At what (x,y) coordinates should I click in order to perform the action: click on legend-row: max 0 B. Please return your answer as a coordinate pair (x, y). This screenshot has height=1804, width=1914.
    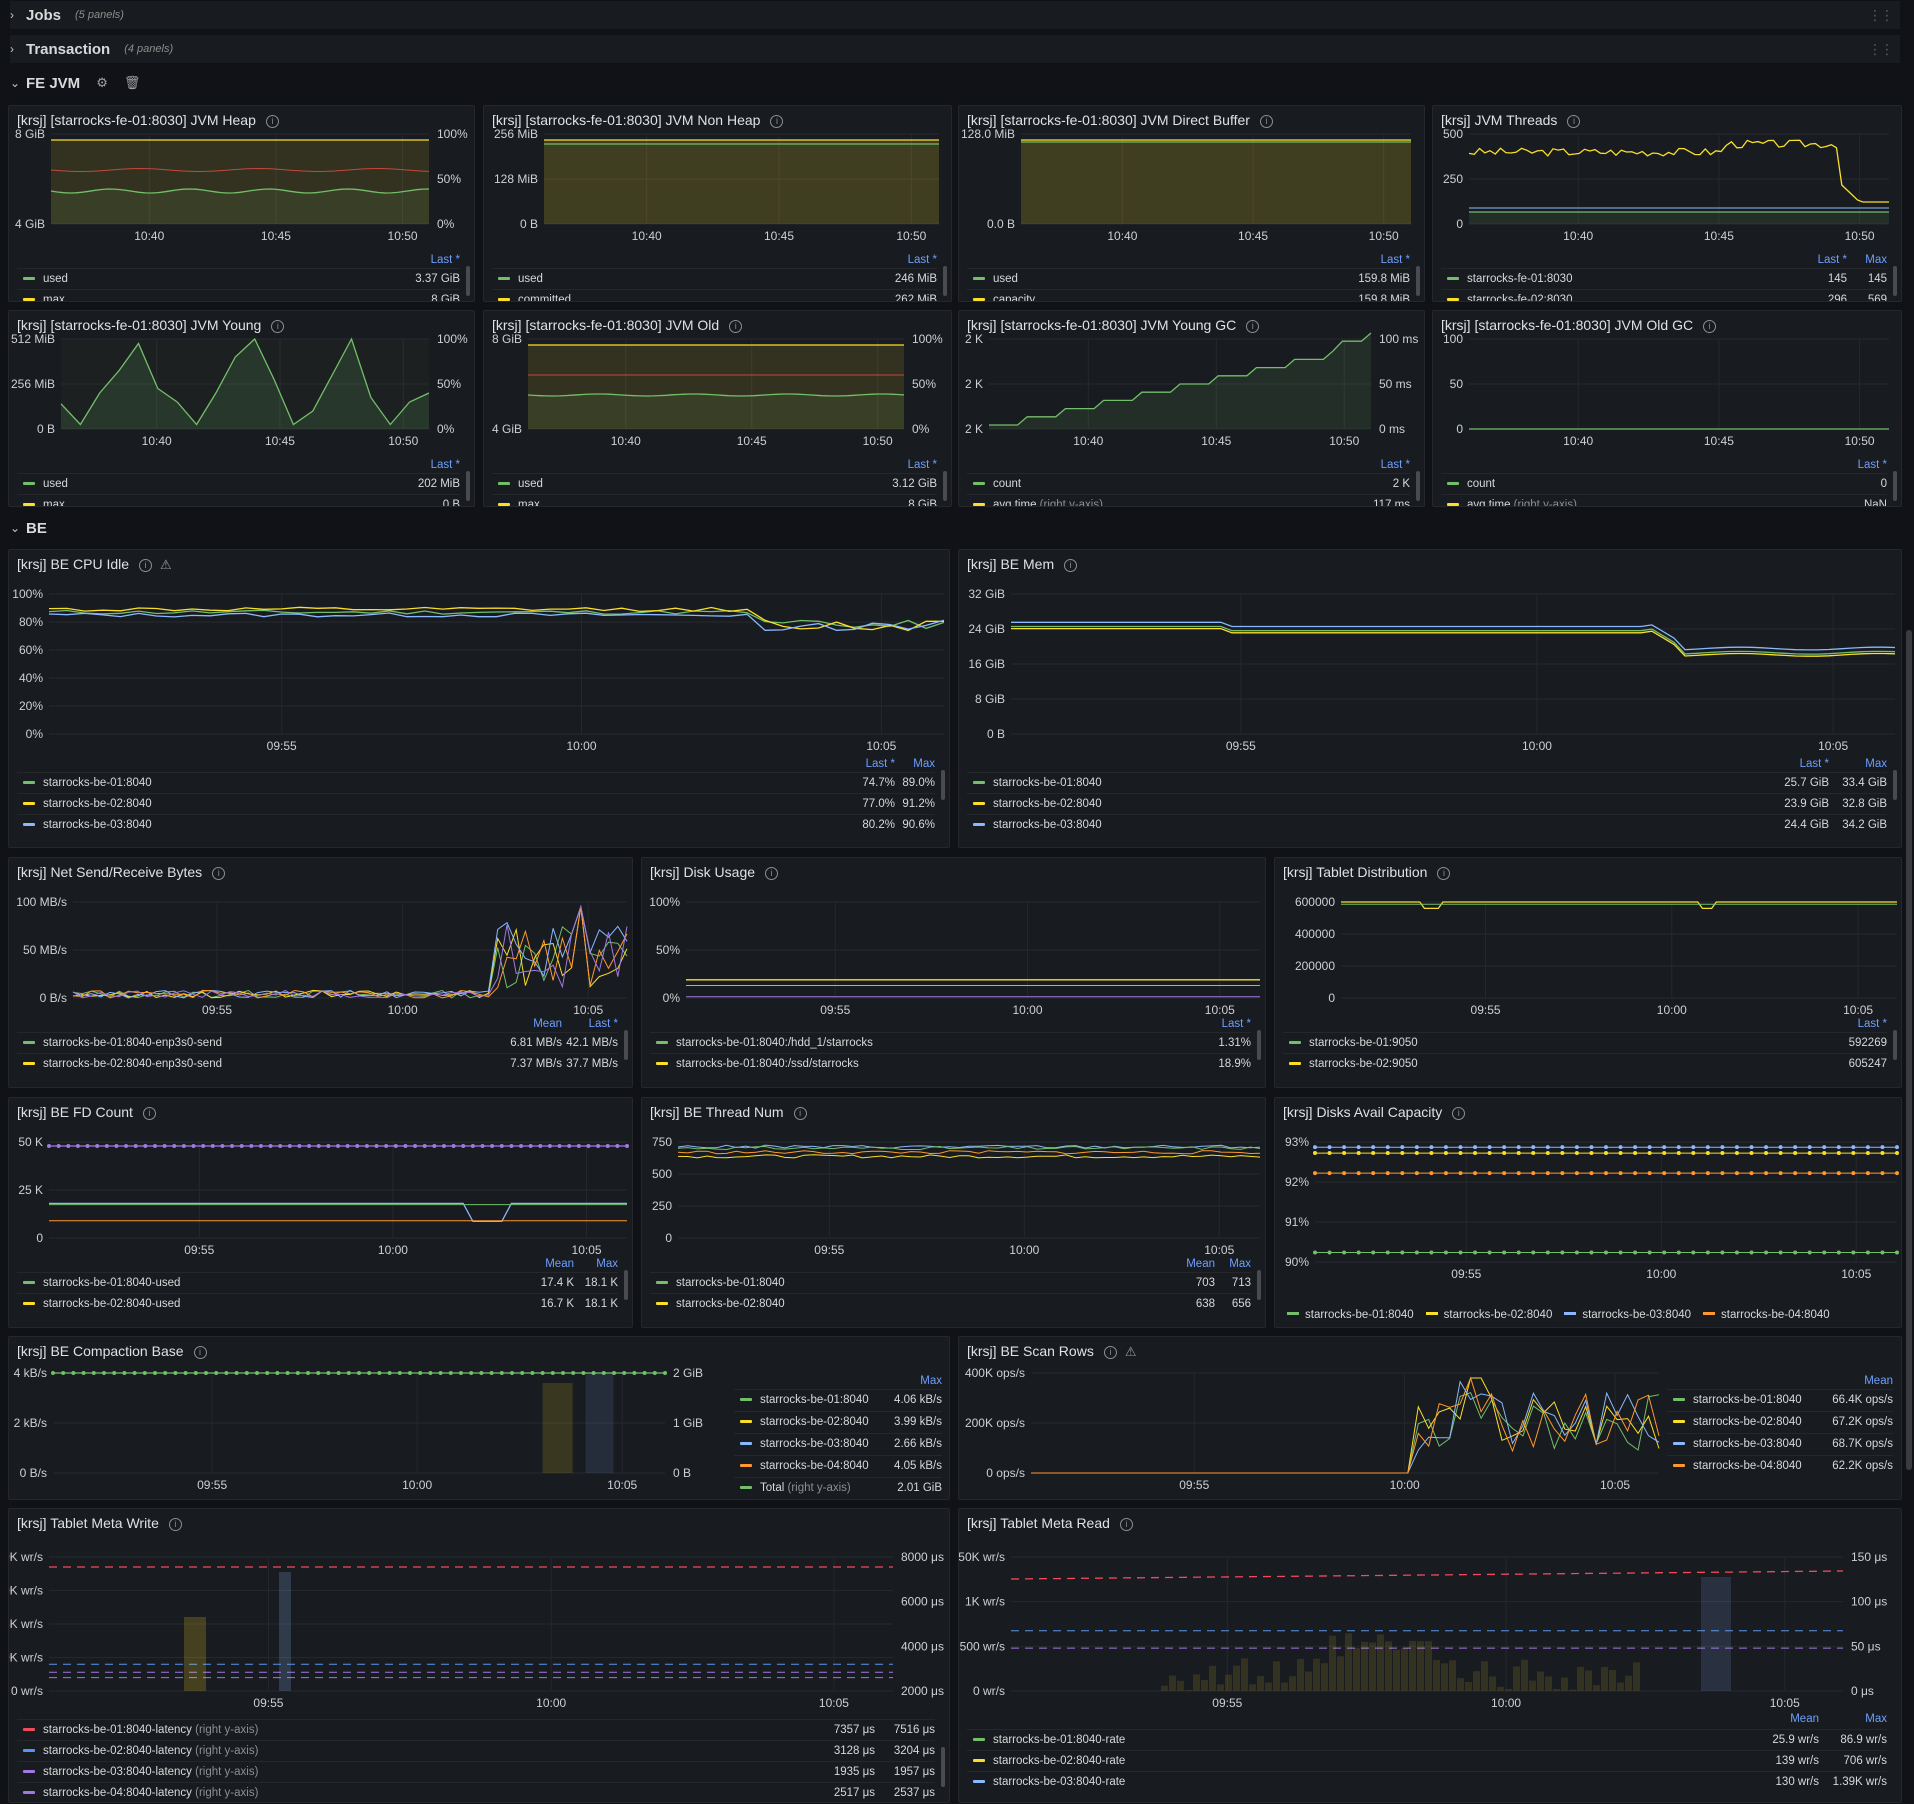
    Looking at the image, I should click on (238, 500).